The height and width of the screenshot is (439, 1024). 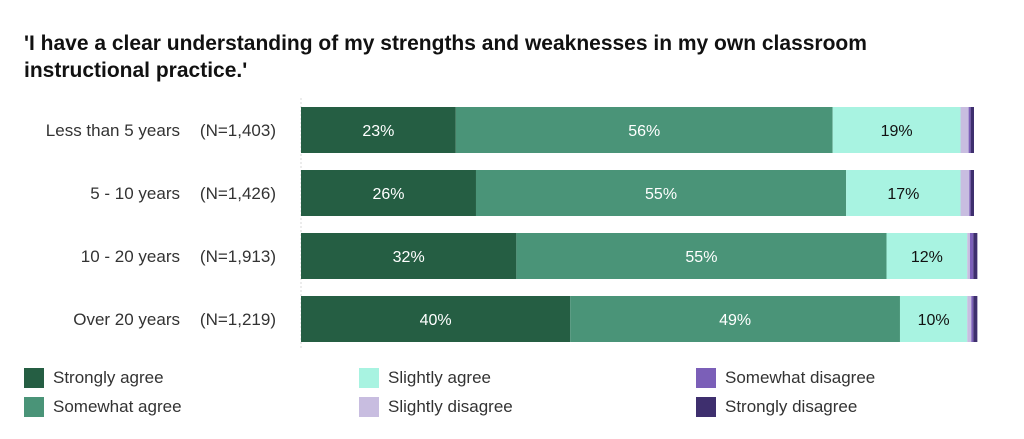 I want to click on data-label-somewhat-agree-5-10-years: 55%, so click(x=661, y=194).